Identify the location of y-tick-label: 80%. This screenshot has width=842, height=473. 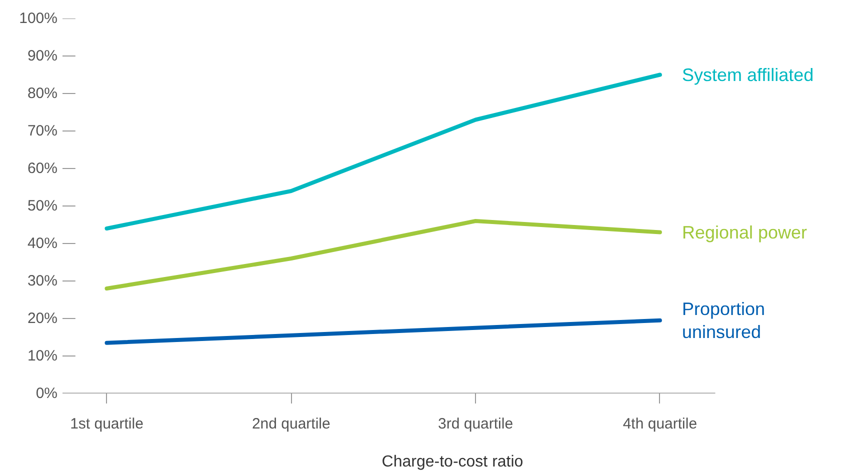
(42, 93).